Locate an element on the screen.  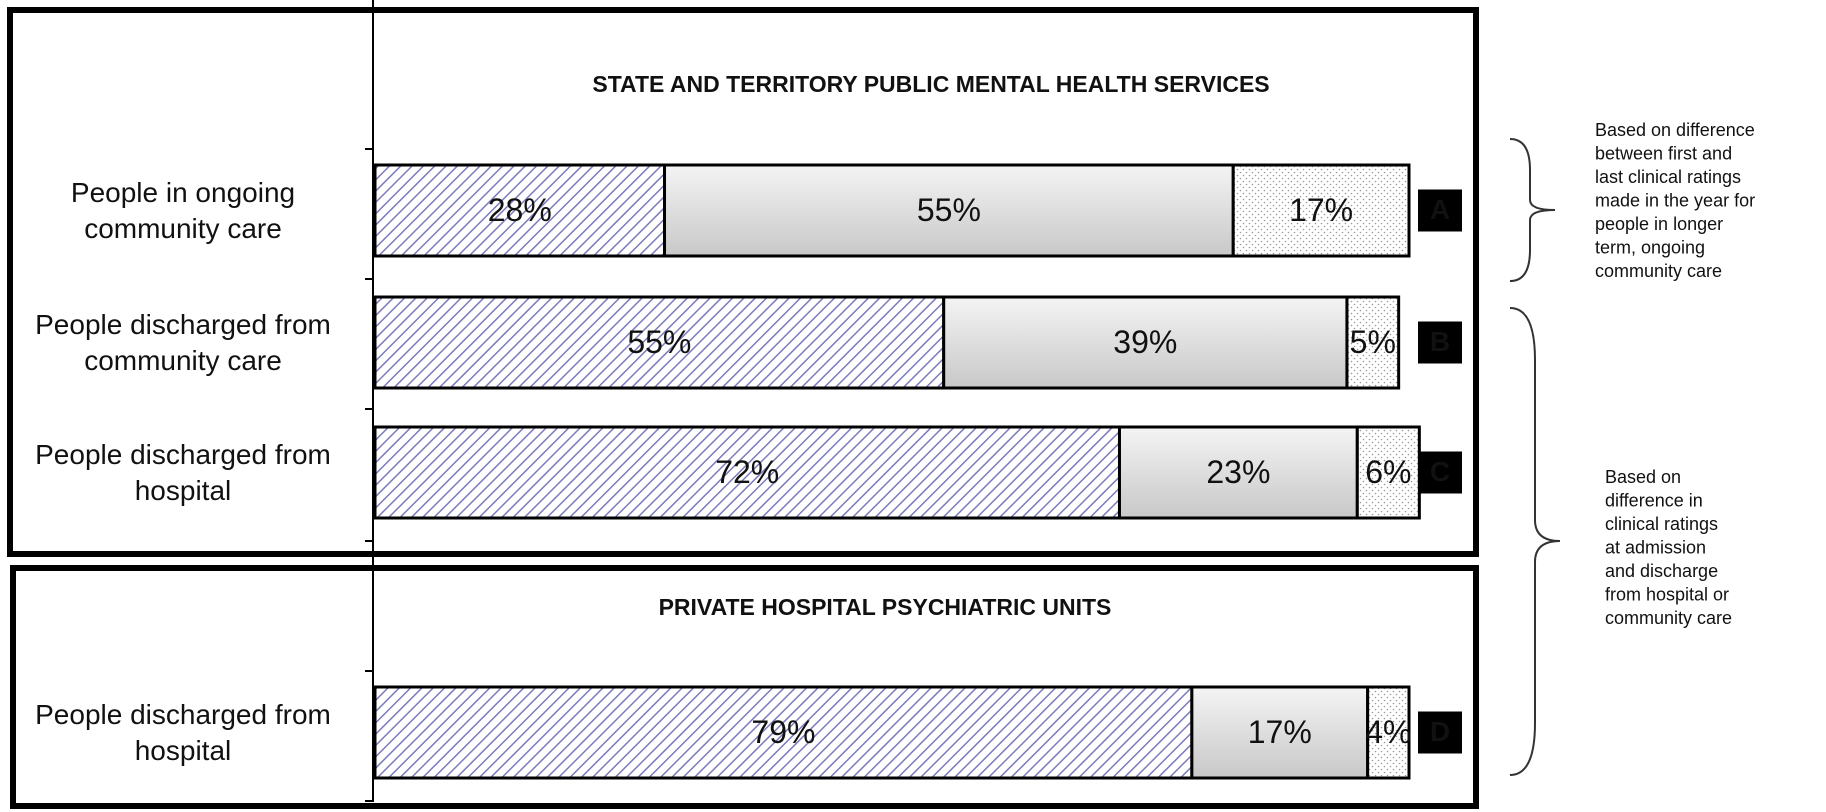
axis is located at coordinates (369, 401).